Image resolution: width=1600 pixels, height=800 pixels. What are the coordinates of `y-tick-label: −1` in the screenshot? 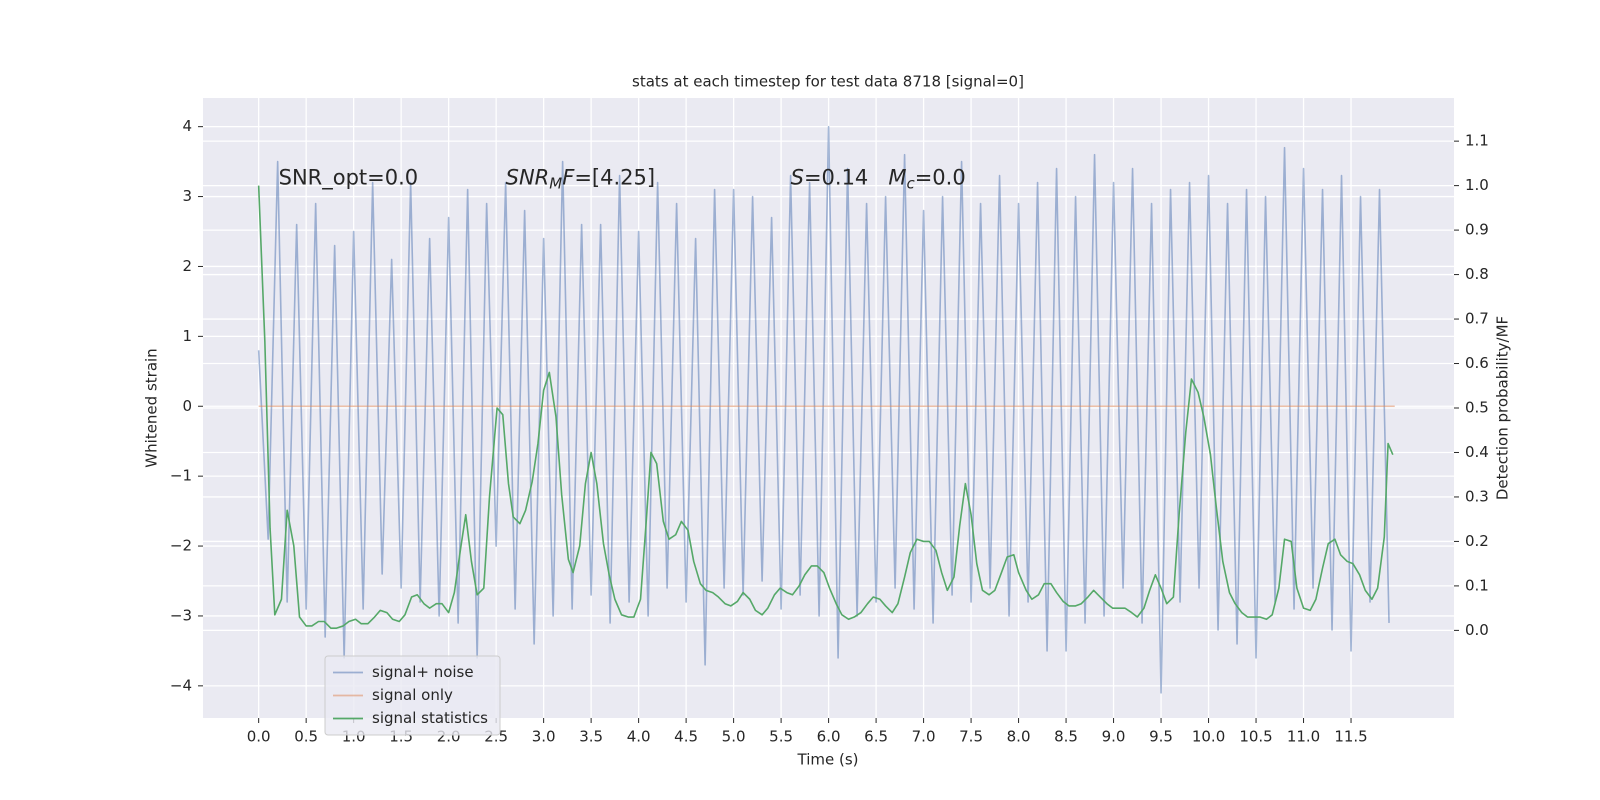 It's located at (181, 476).